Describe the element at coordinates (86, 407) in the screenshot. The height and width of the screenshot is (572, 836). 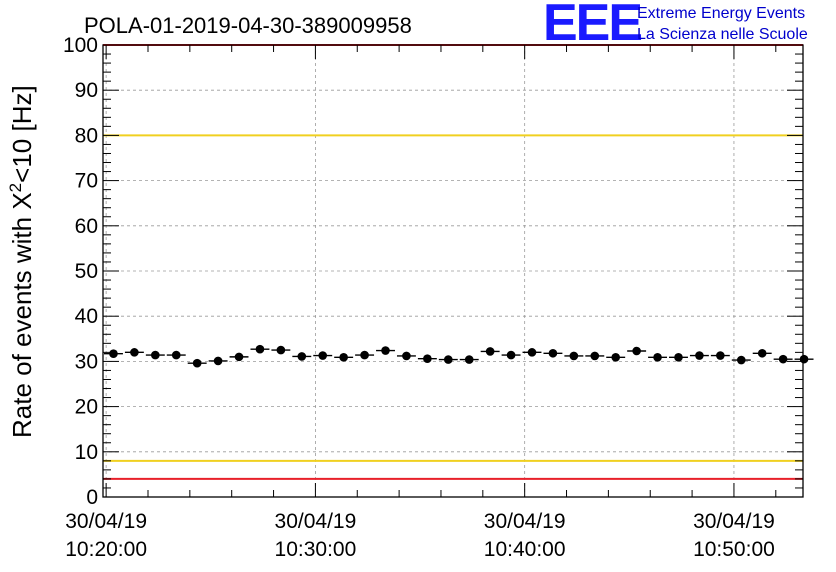
I see `y-tick-label: 20` at that location.